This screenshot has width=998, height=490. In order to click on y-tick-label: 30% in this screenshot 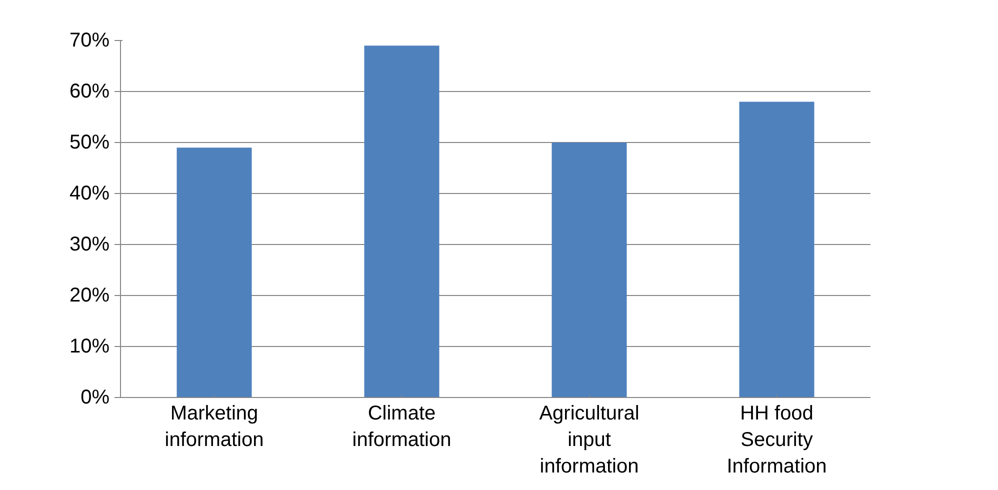, I will do `click(89, 245)`.